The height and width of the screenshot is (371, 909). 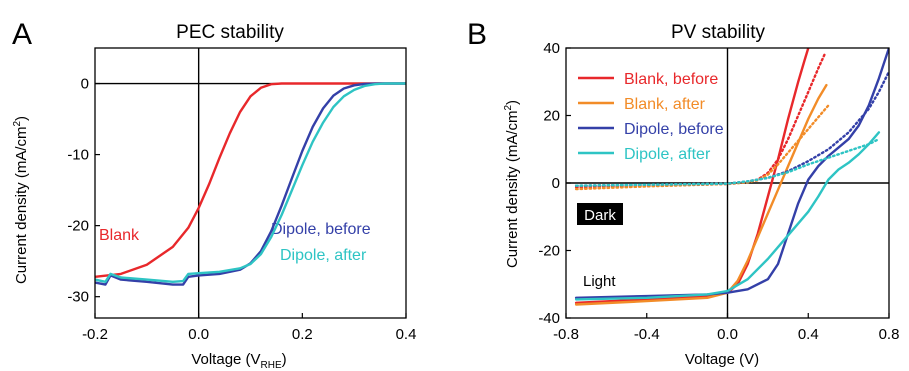 I want to click on pec-ytick-label: -10, so click(x=78, y=155).